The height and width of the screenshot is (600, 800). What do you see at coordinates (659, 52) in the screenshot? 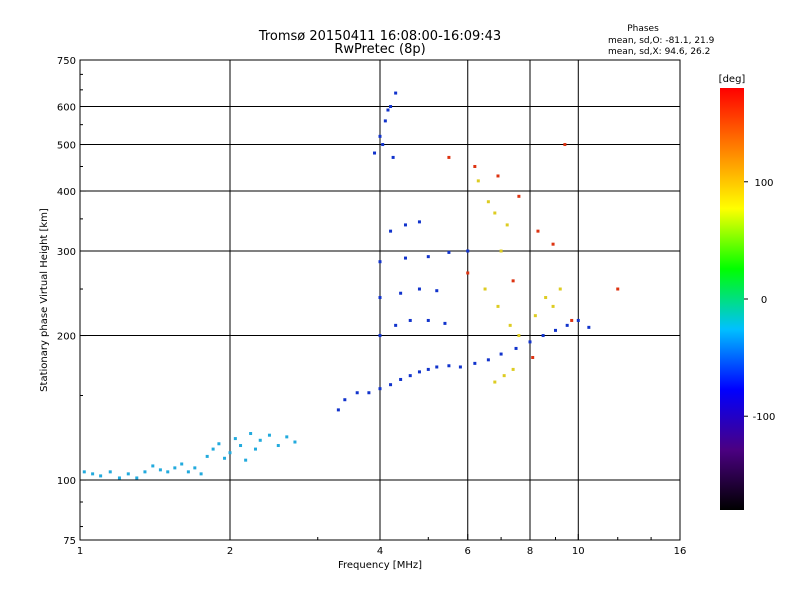
I see `legend-x-stats: mean, sd,X: 94.6, 26.2` at bounding box center [659, 52].